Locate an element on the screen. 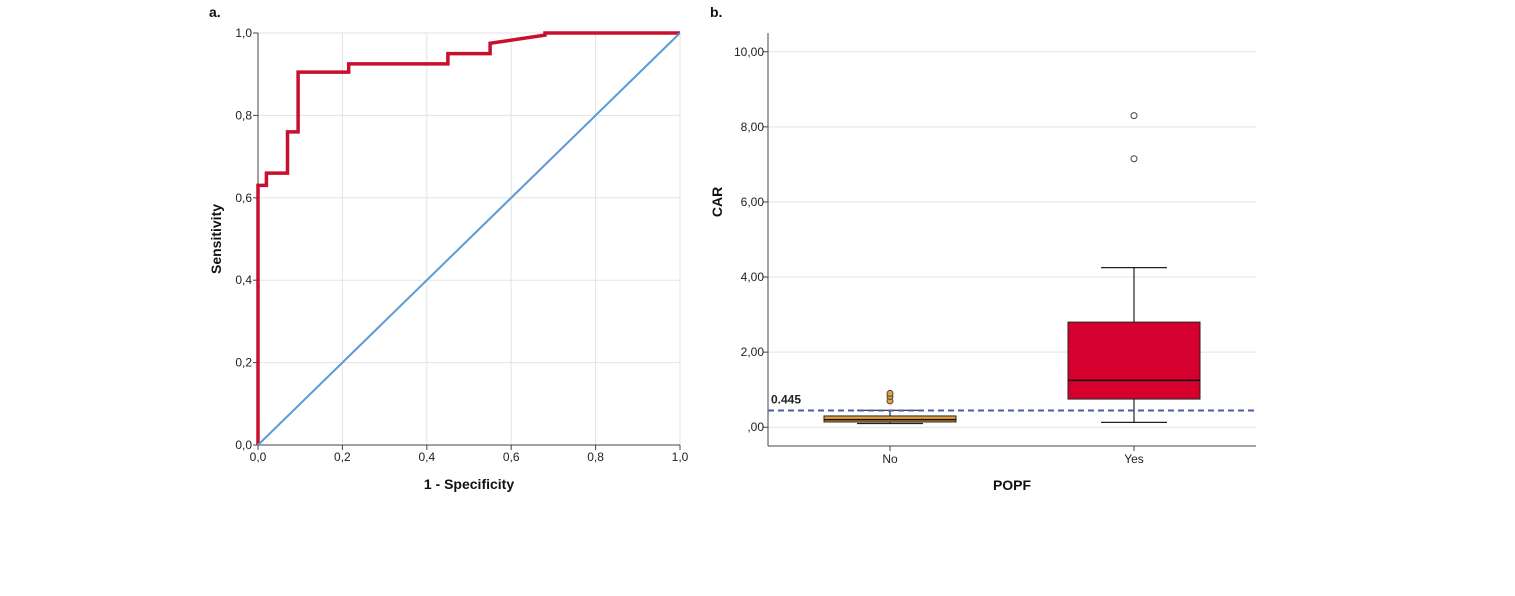 This screenshot has width=1515, height=596. y-tick-label: 0,0 is located at coordinates (243, 445).